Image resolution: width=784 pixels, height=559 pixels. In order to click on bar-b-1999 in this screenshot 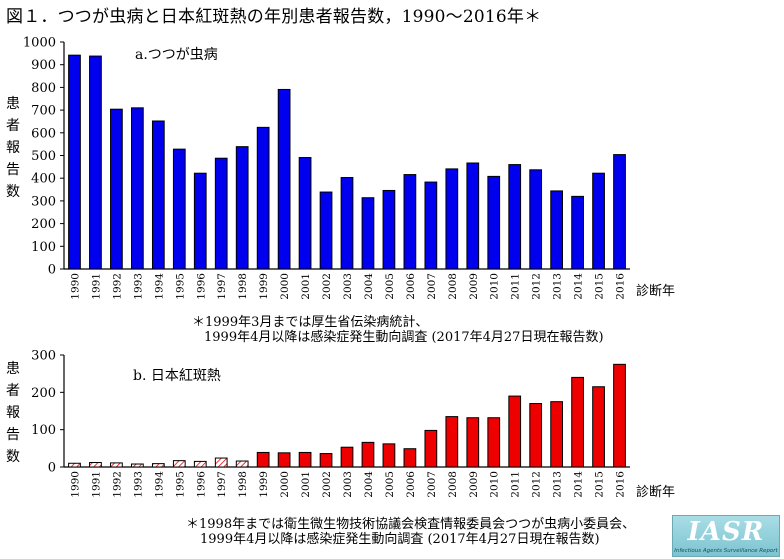, I will do `click(263, 459)`.